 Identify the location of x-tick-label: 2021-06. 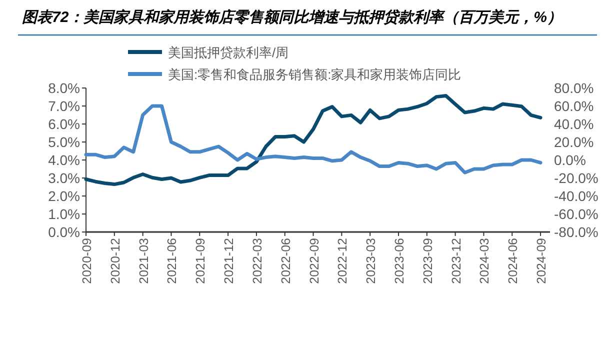
(172, 261).